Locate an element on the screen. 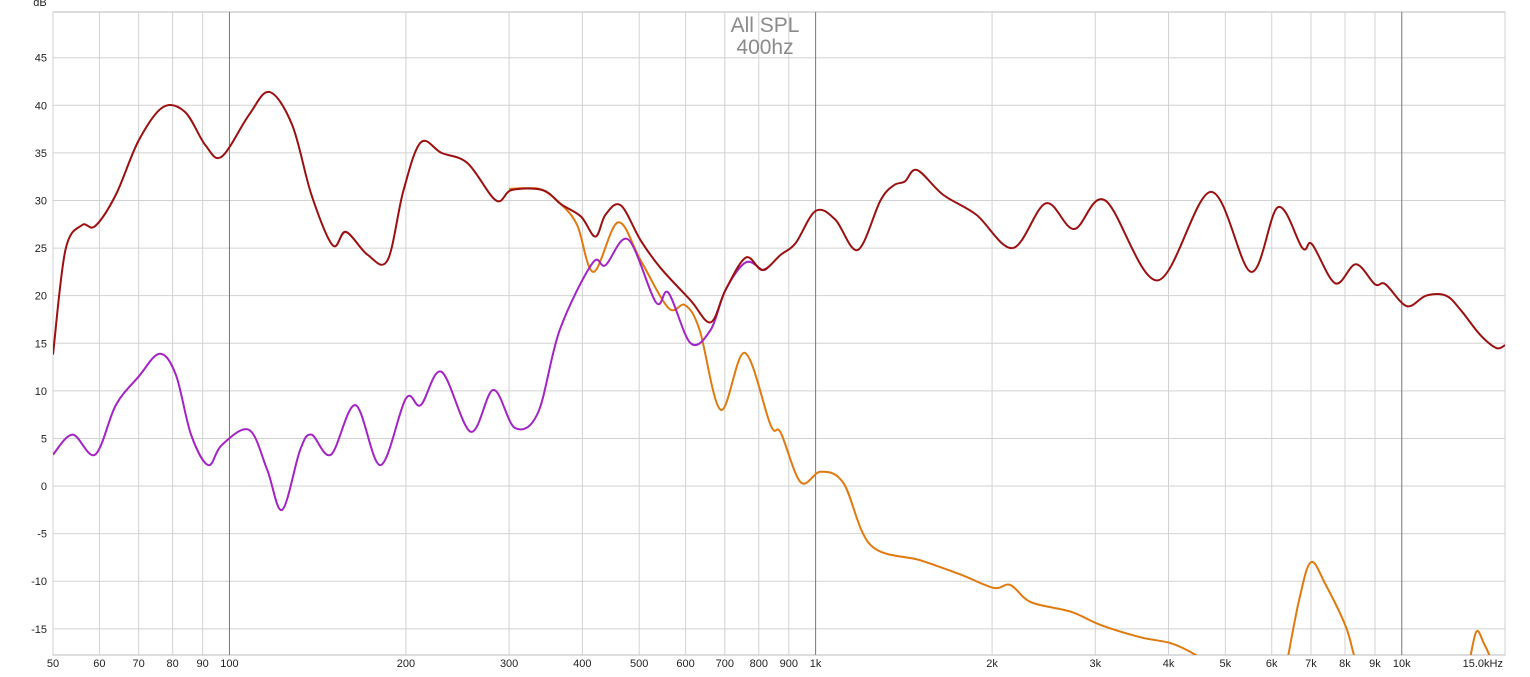  y-tick-label: 40 is located at coordinates (41, 106).